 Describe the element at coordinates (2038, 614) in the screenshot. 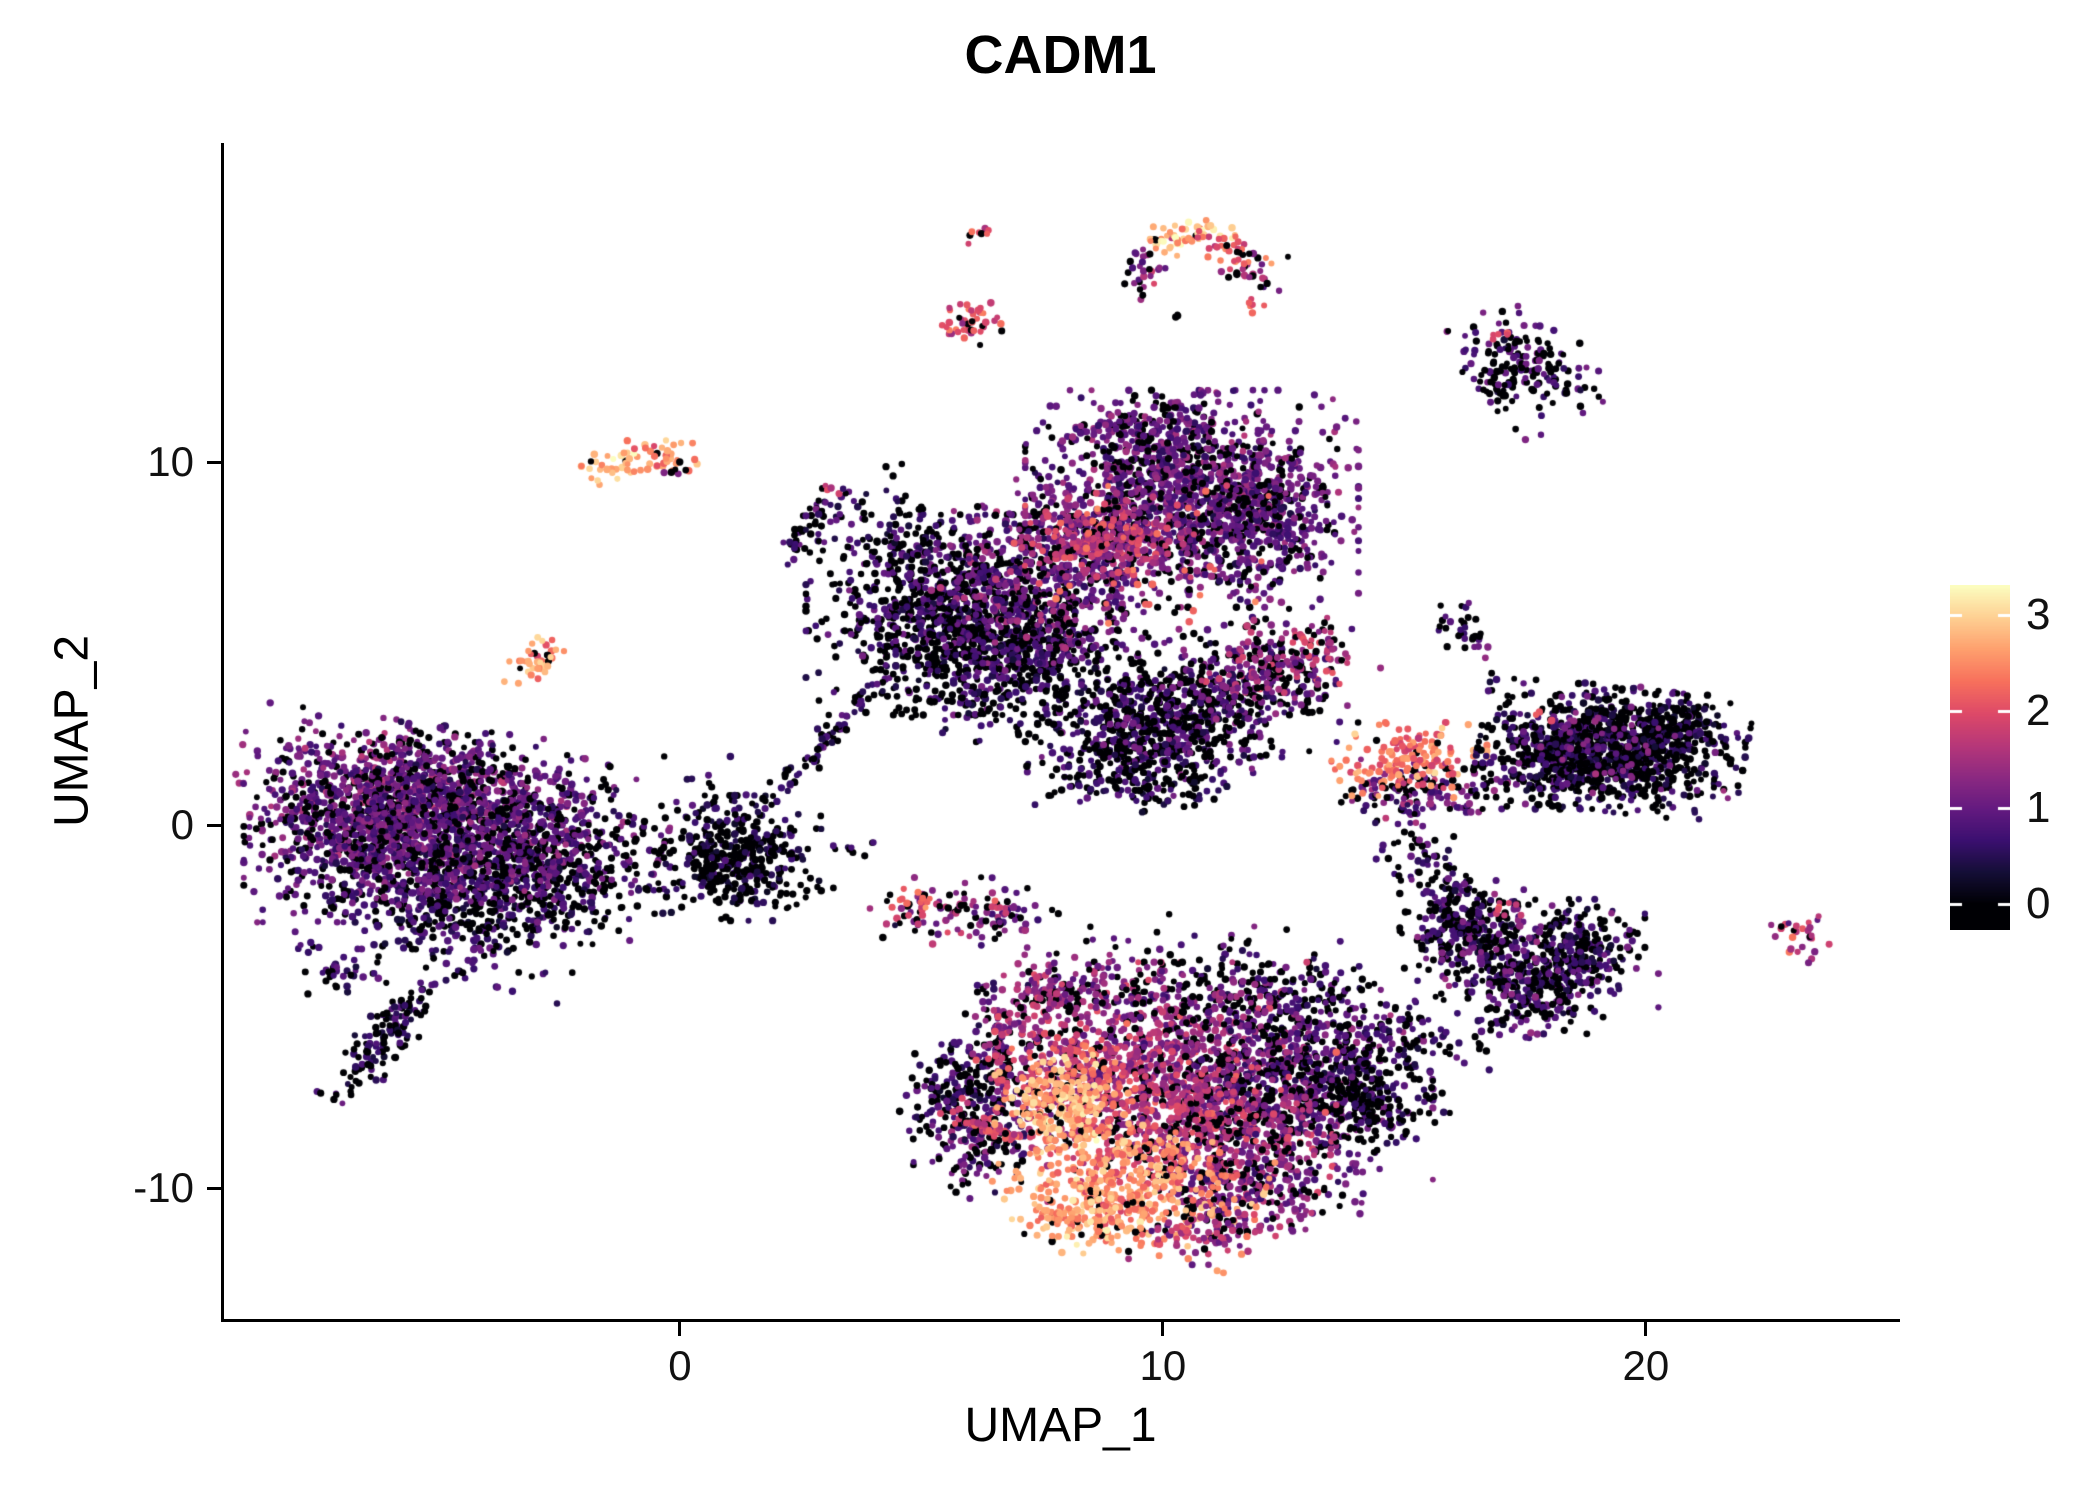

I see `colorbar-tick-label: 3` at that location.